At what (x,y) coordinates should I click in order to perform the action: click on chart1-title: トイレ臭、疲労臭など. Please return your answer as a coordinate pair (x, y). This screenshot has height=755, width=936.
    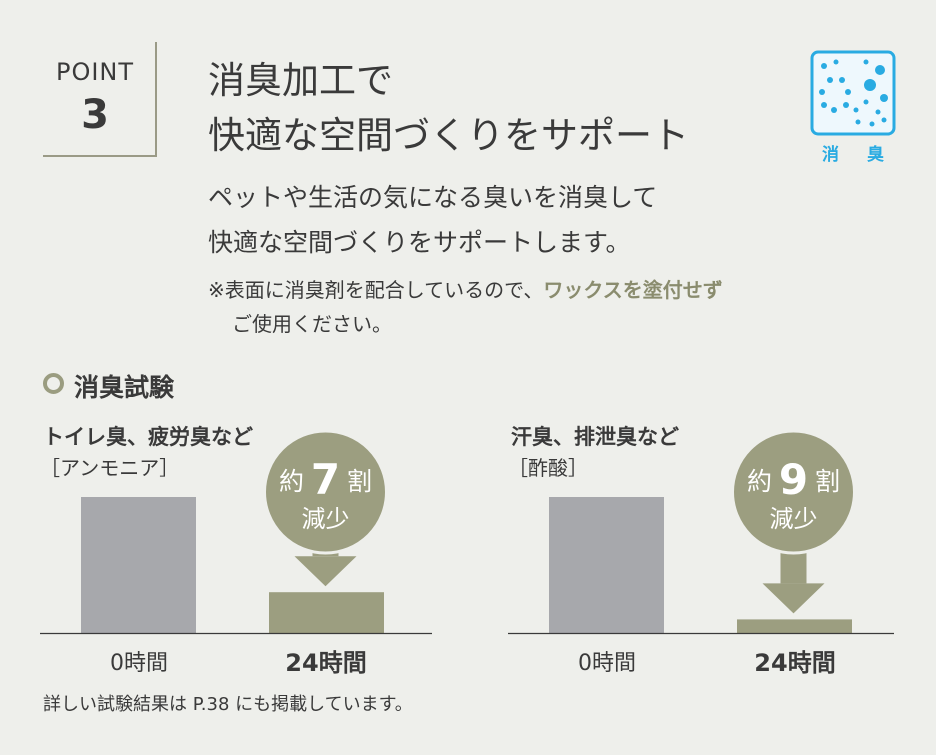
    Looking at the image, I should click on (148, 437).